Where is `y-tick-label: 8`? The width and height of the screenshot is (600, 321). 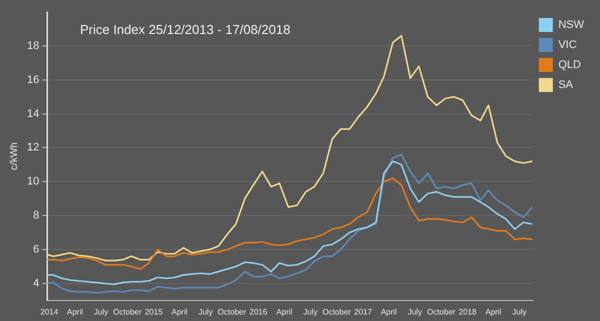 y-tick-label: 8 is located at coordinates (36, 216).